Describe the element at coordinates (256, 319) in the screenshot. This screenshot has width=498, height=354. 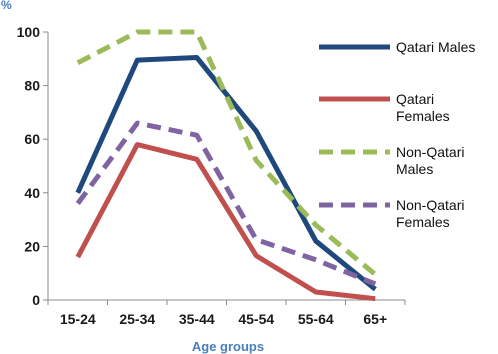
I see `x-tick-label: 45-54` at that location.